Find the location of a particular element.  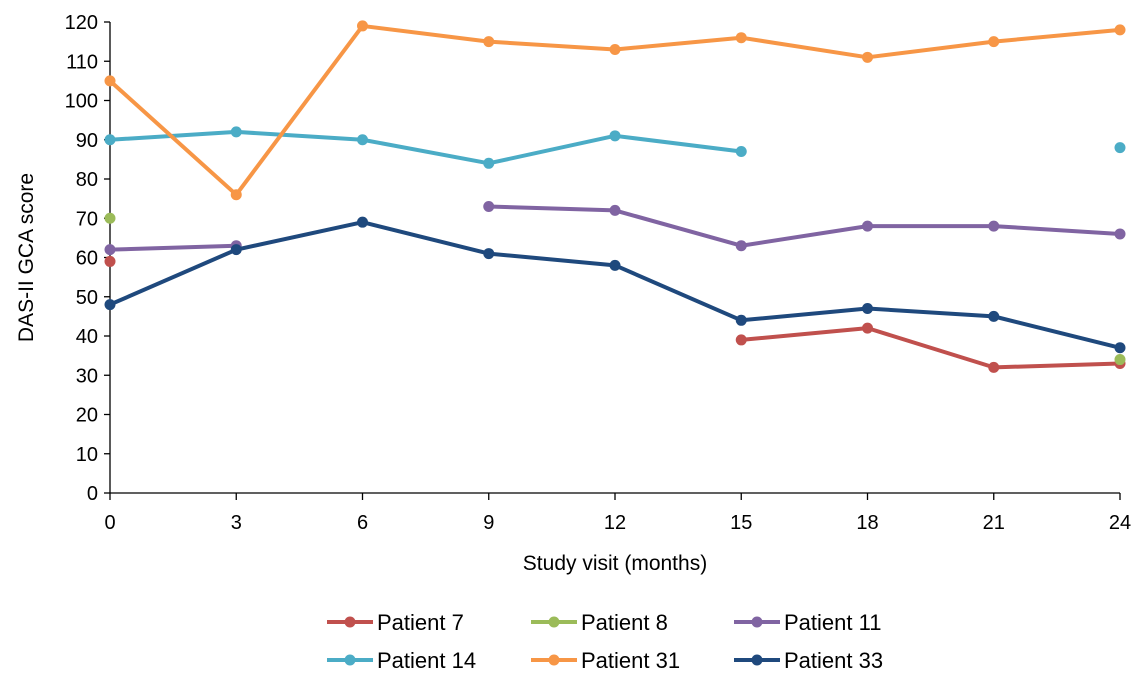

legend-label: Patient 11 is located at coordinates (832, 622).